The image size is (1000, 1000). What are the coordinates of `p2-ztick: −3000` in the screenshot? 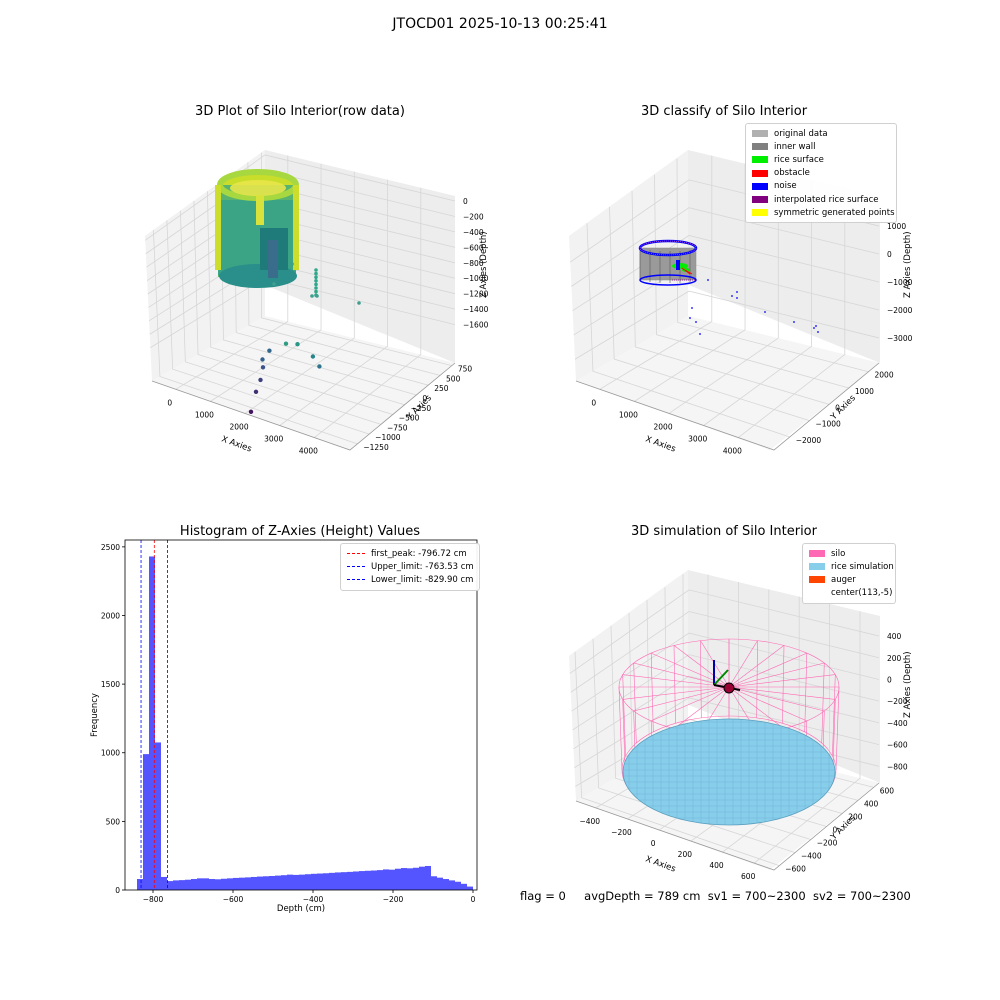 It's located at (900, 338).